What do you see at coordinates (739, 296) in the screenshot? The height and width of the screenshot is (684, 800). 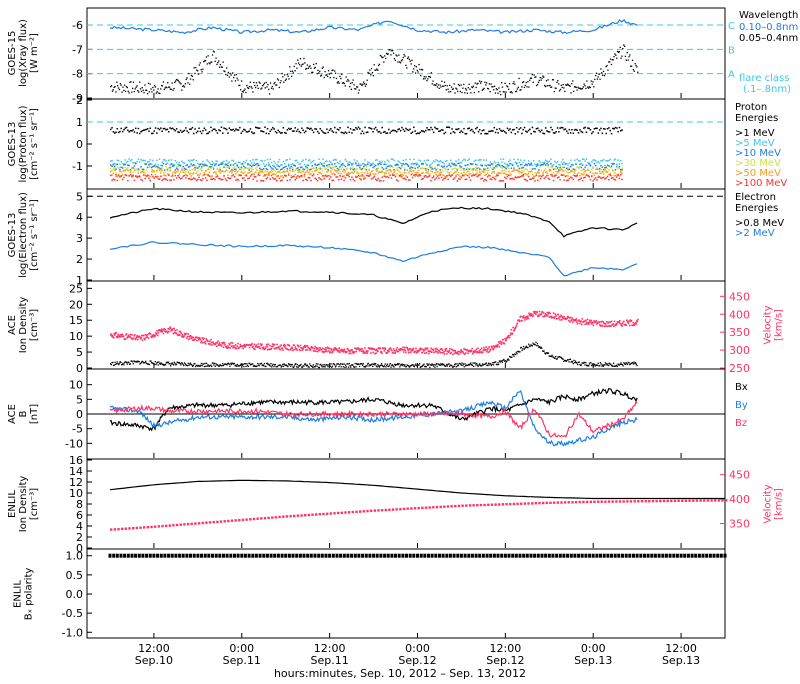 I see `ace-velocity-ytick-right-label: 450` at bounding box center [739, 296].